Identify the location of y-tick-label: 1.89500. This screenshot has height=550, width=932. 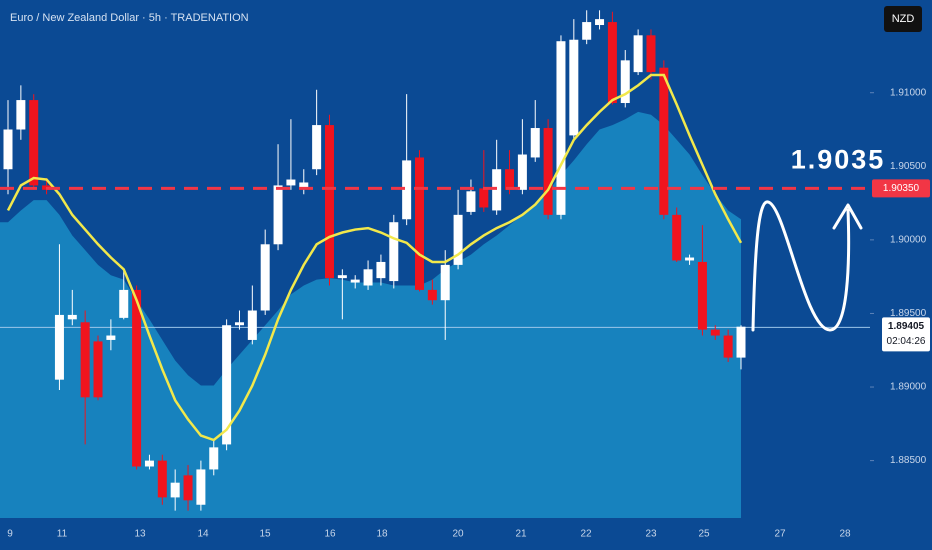
(908, 313).